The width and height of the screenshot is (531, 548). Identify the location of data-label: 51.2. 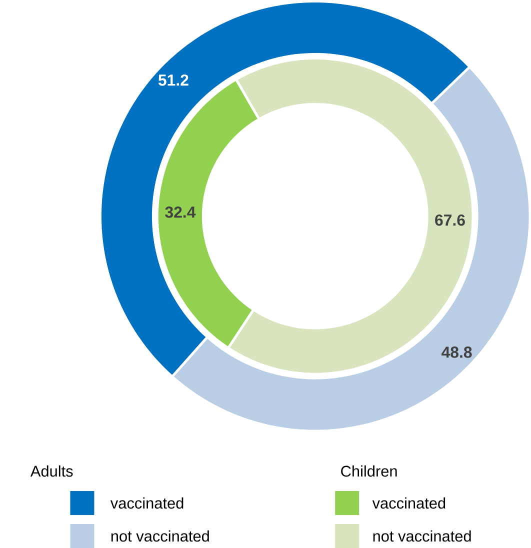
(173, 80).